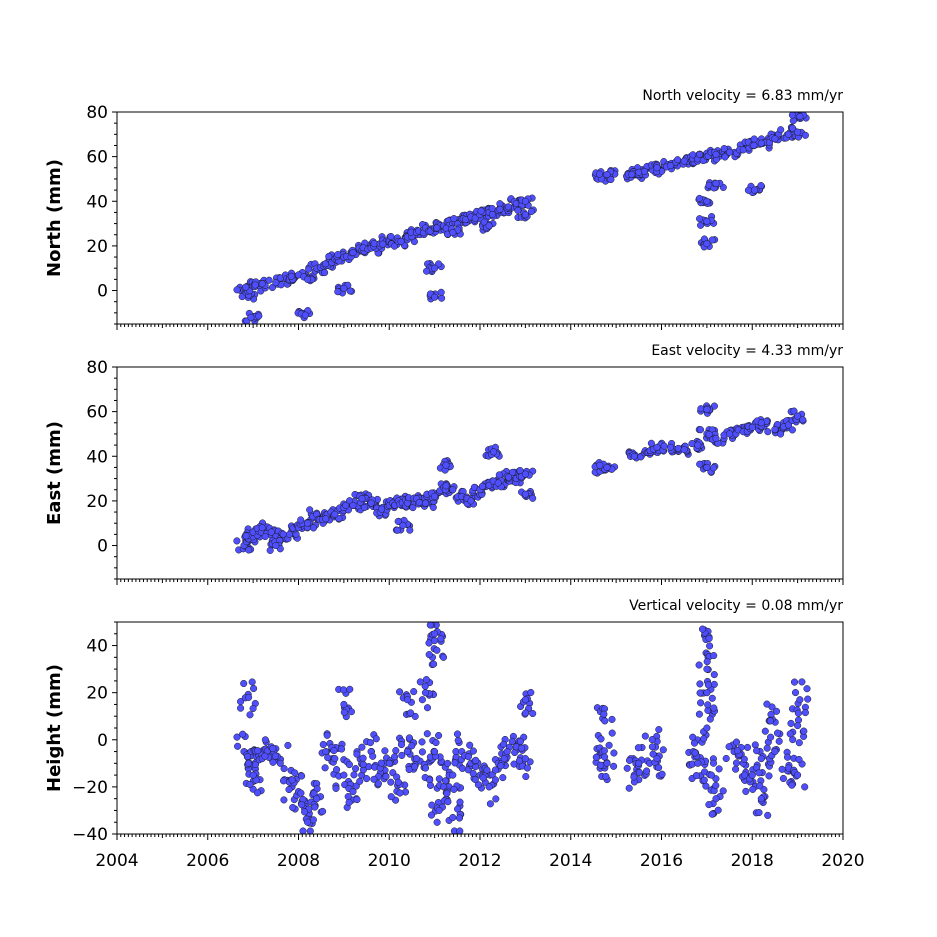  I want to click on height-ytick-label: −40, so click(90, 835).